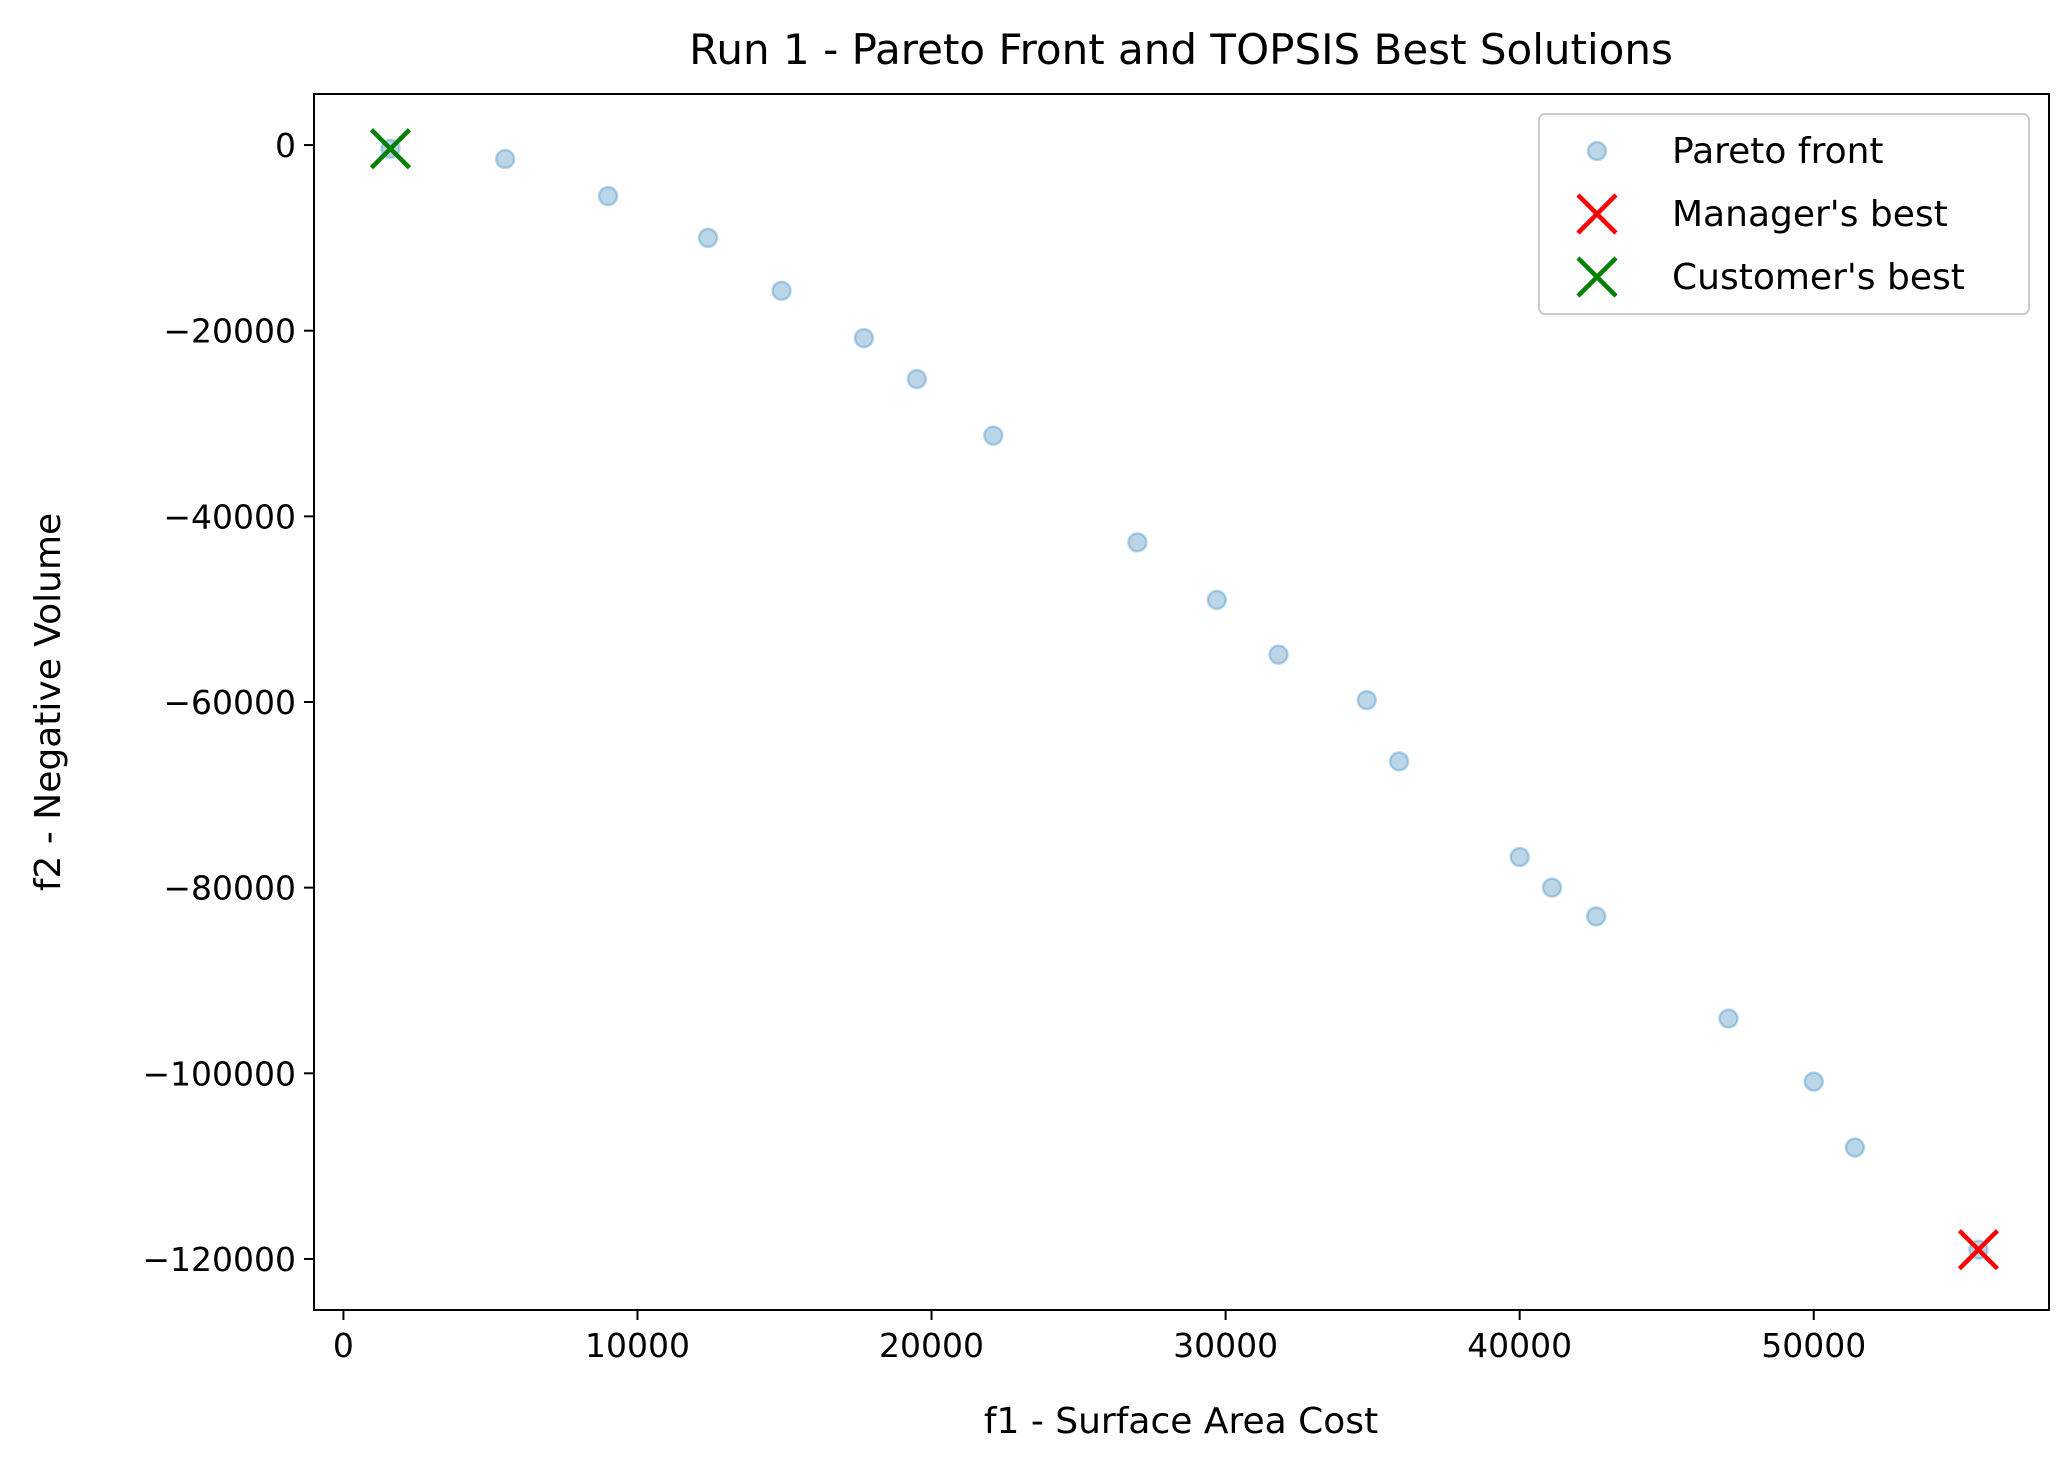 The width and height of the screenshot is (2071, 1466). I want to click on y-axis-label: f2 - Negative Volume, so click(48, 702).